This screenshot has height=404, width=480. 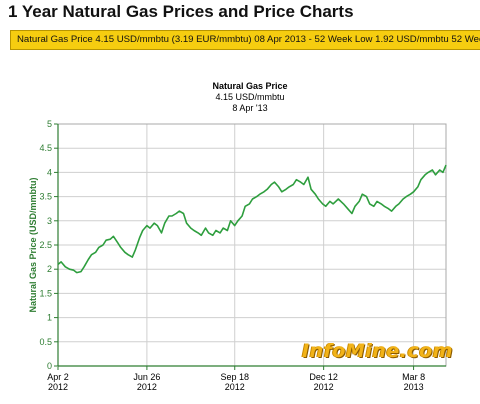 I want to click on y-axis-title: Natural Gas Price (USD/mmbtu), so click(x=33, y=244).